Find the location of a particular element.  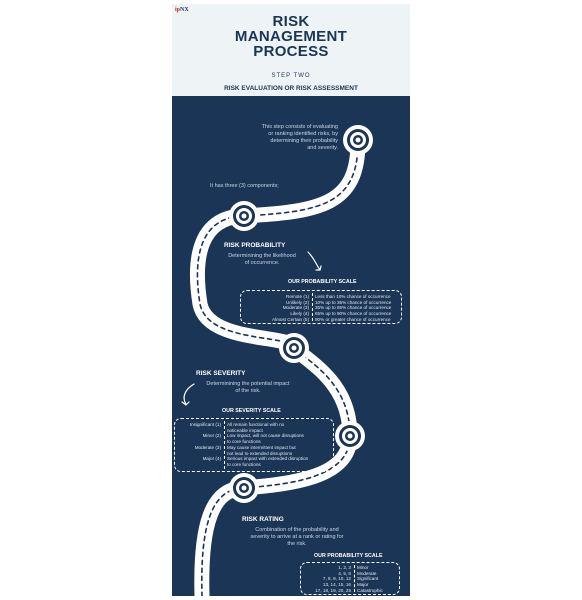

components-text: It has three (3) components; is located at coordinates (244, 186).